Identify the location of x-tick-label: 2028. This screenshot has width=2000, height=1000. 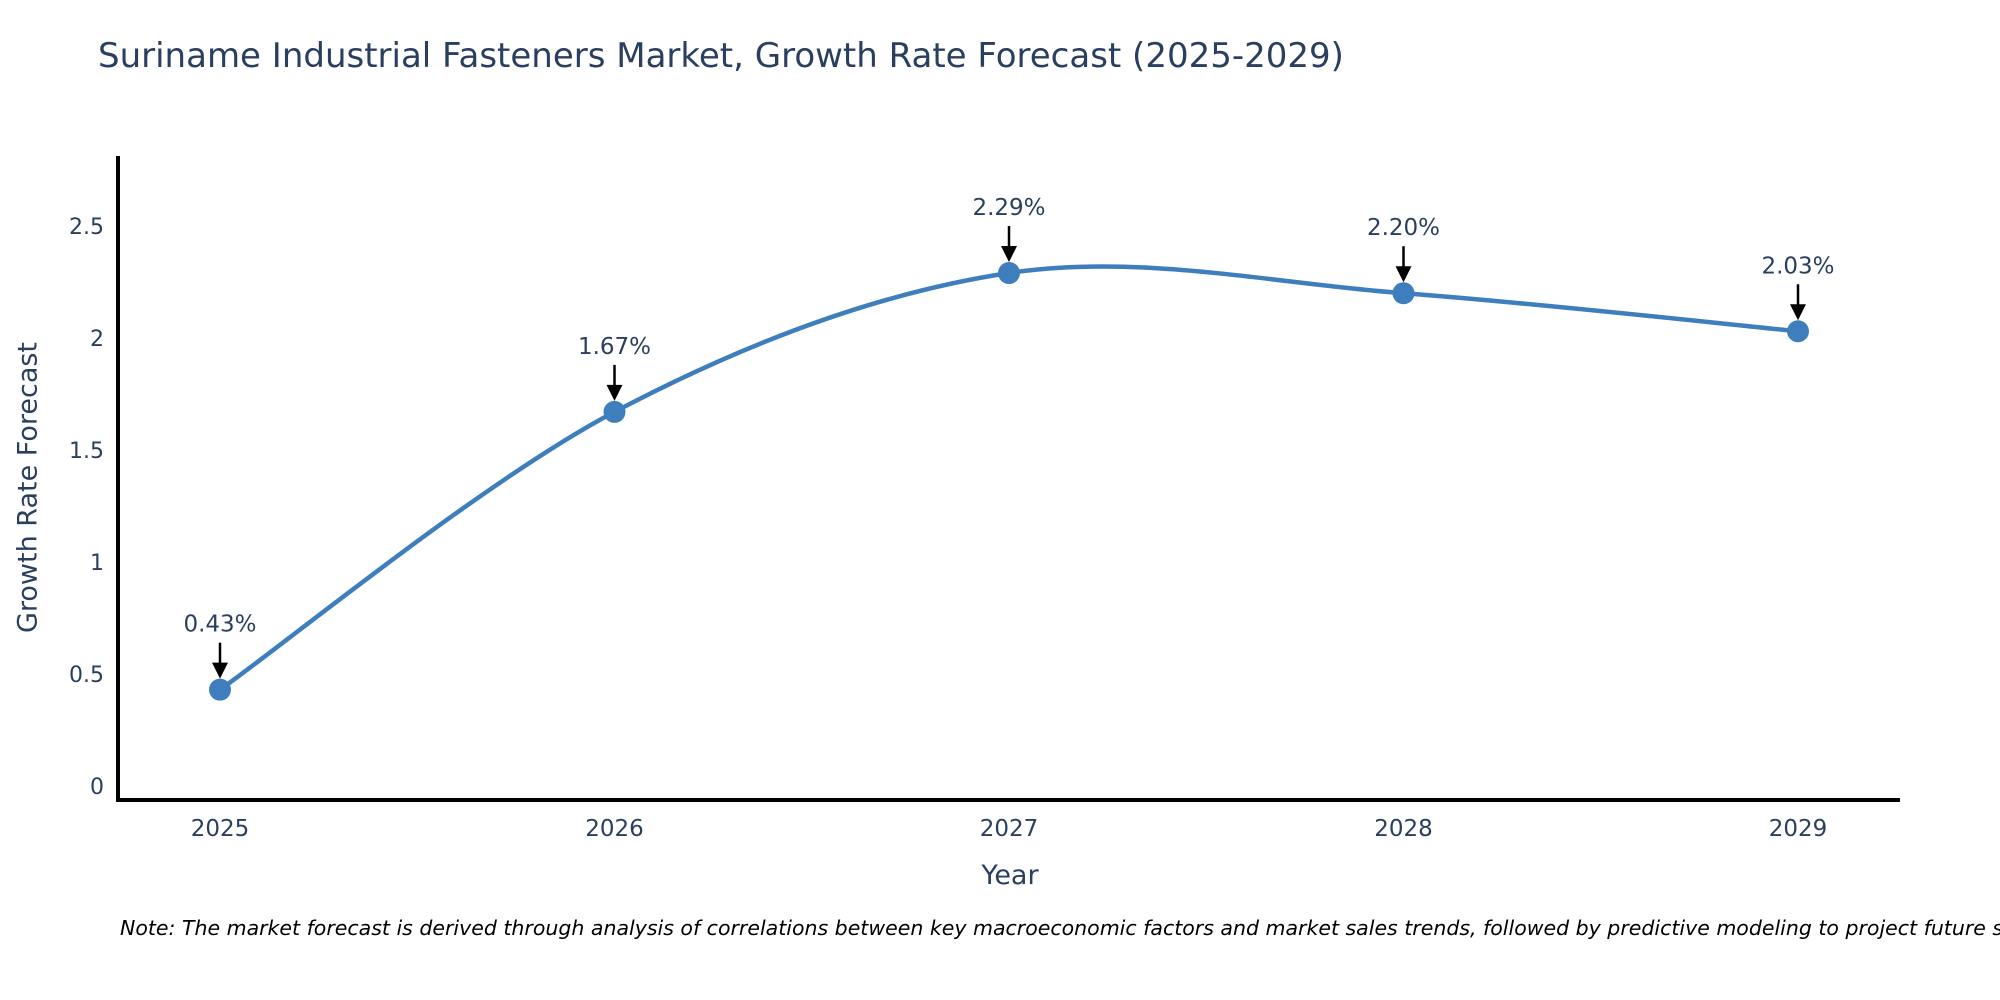
(1403, 829).